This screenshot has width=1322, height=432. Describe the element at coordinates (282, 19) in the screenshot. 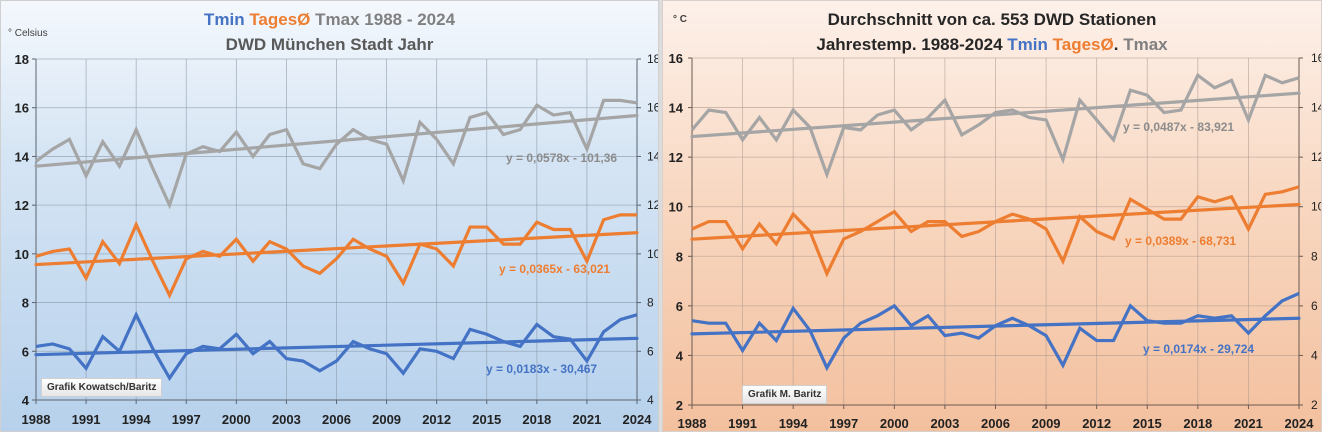

I see `title-tavg: TagesØ` at that location.